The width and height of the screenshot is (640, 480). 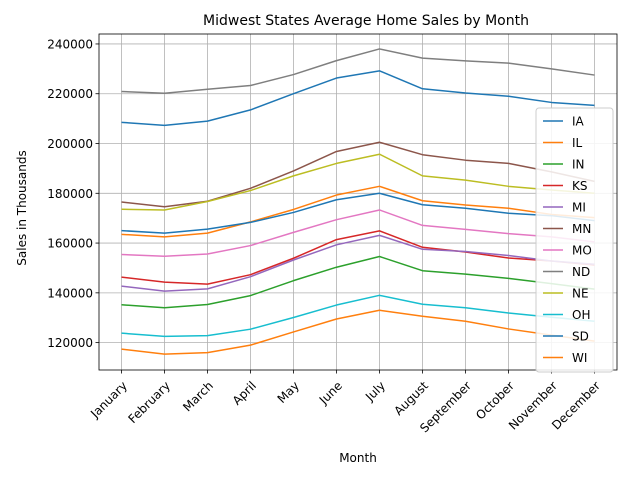 I want to click on y-tick-label: 140000, so click(x=70, y=293).